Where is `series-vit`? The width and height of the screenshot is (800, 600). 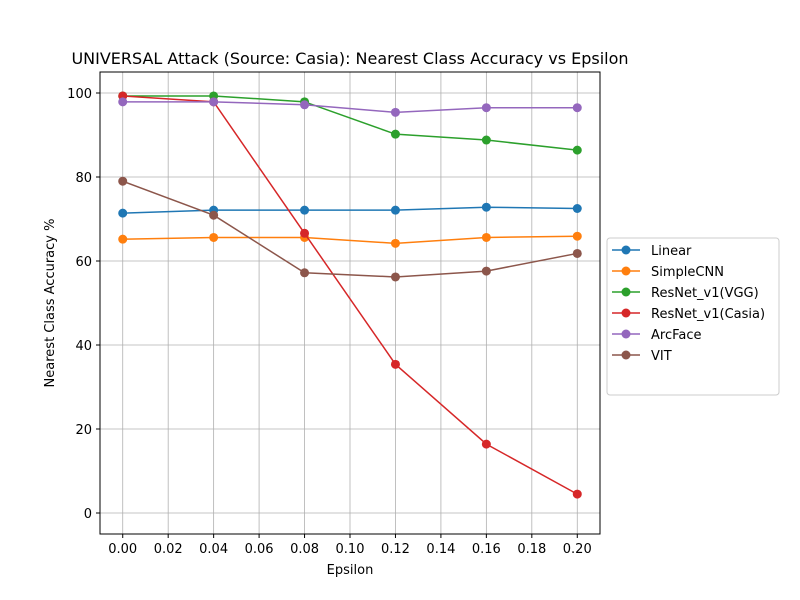 series-vit is located at coordinates (350, 229).